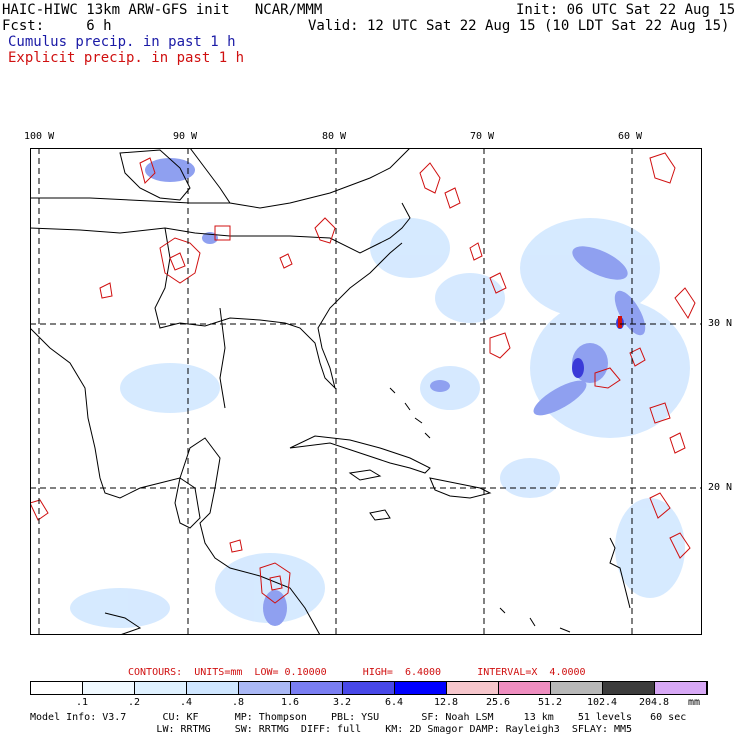  I want to click on colorbar-label: 102.4, so click(602, 702).